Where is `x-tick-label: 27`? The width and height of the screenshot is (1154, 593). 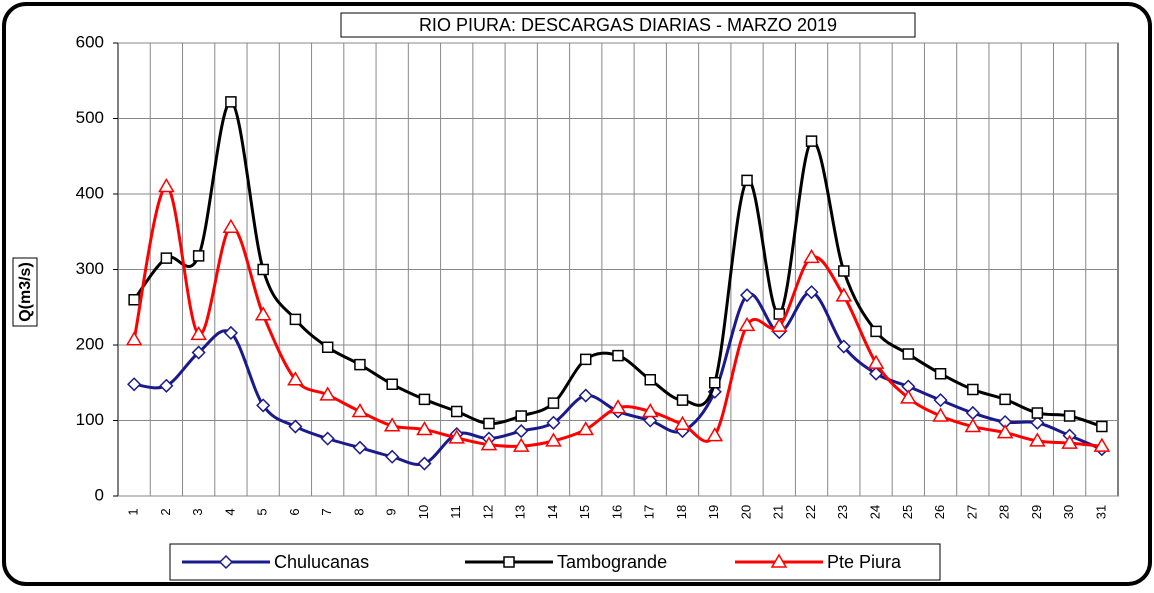 x-tick-label: 27 is located at coordinates (971, 512).